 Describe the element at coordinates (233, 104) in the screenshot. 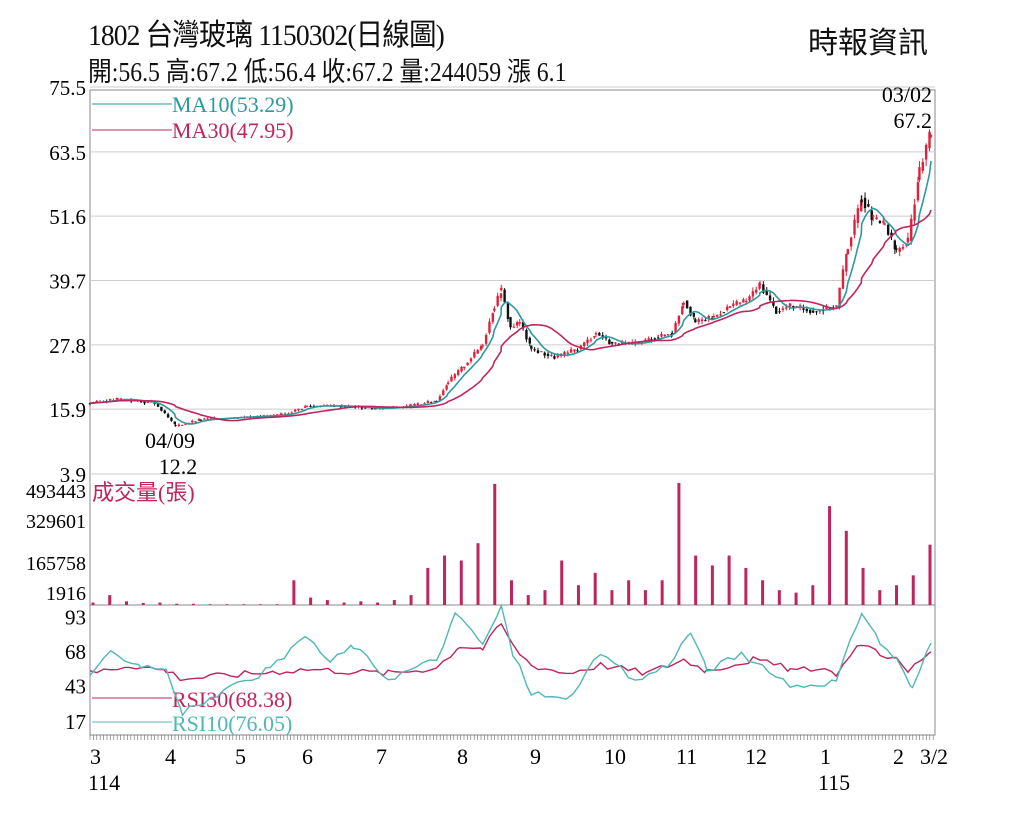

I see `legend-label: MA10(53.29)` at that location.